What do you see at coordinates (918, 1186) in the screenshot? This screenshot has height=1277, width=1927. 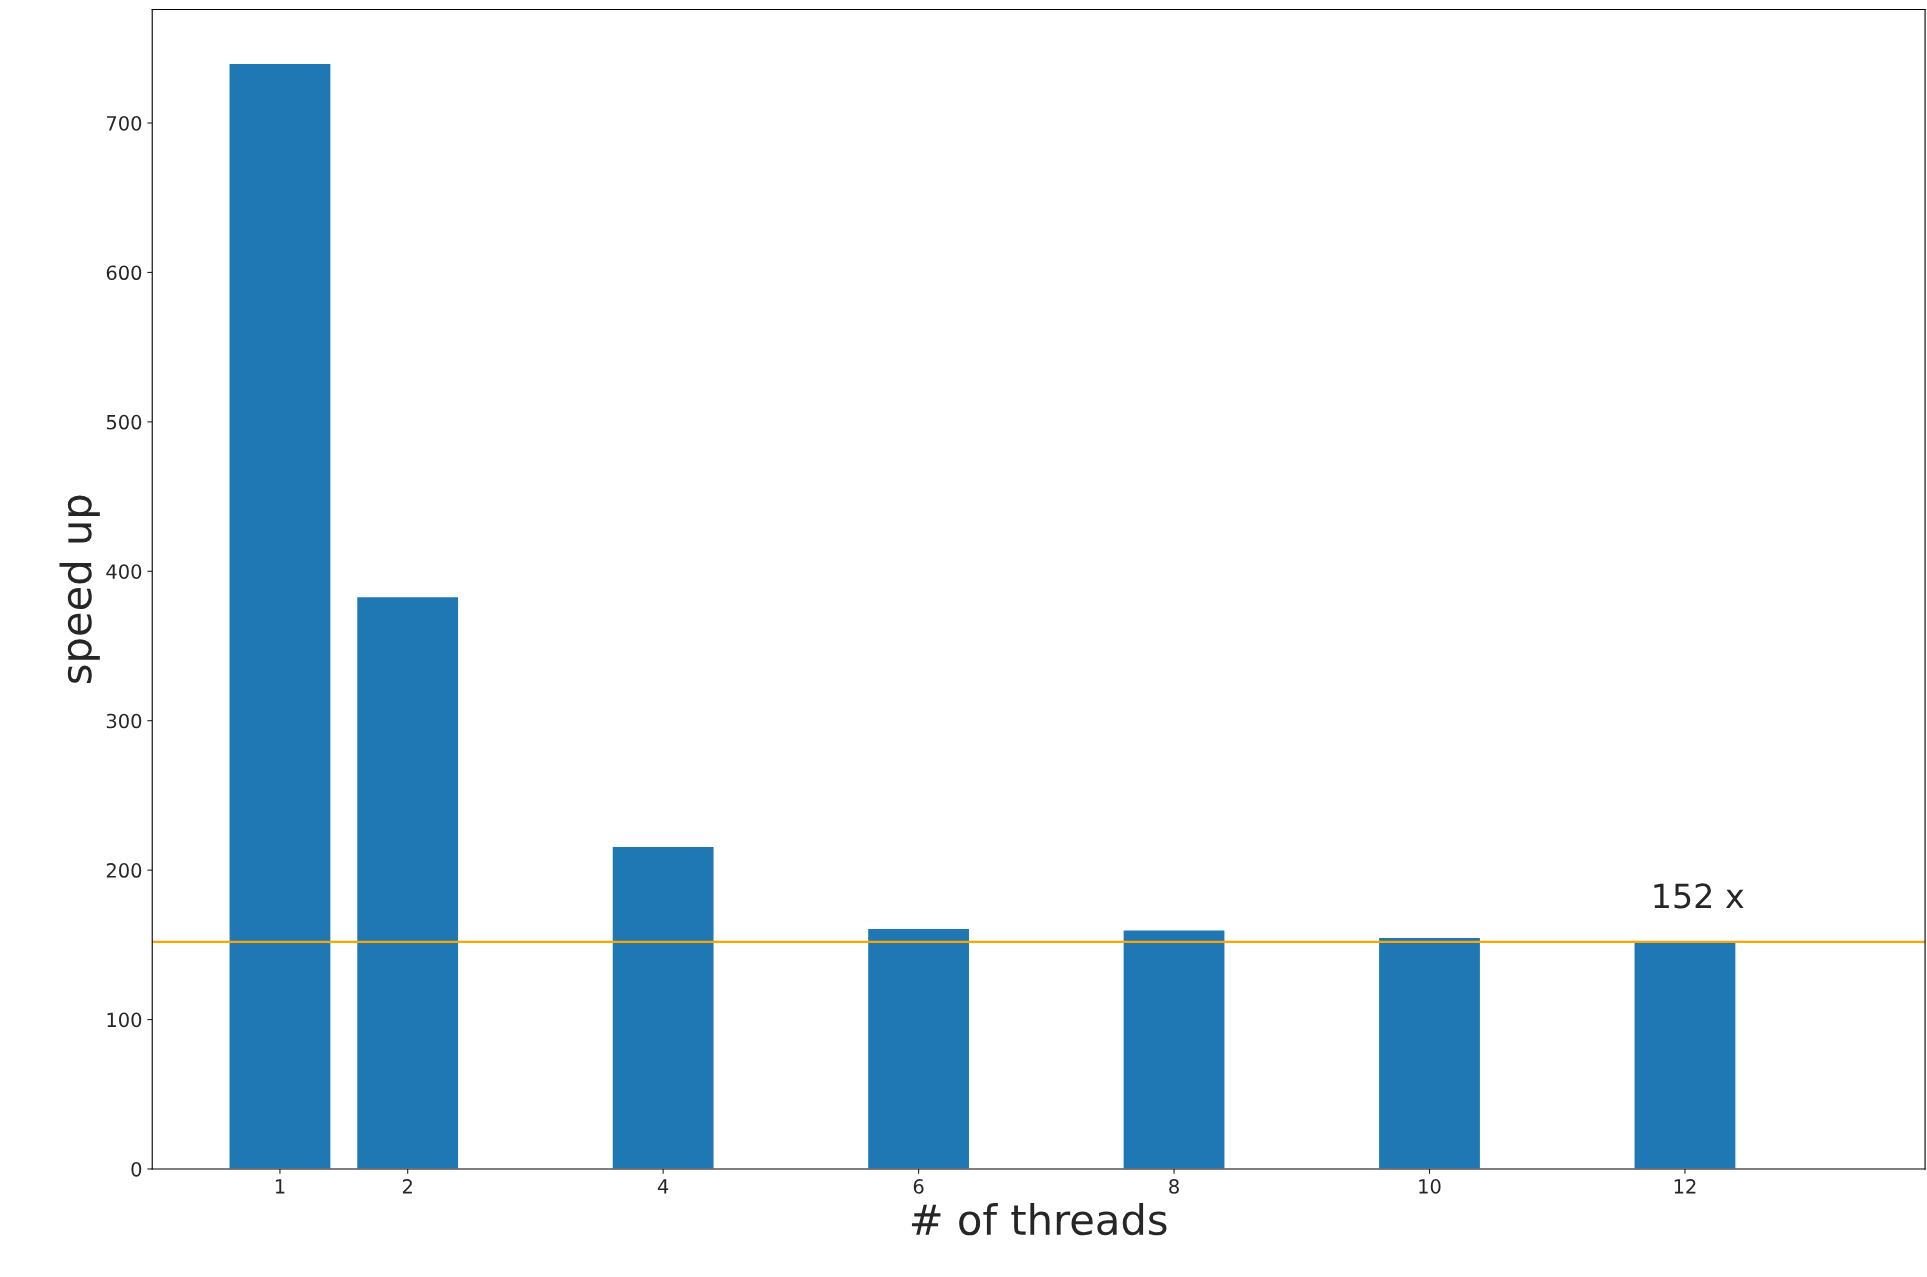 I see `x-tick-label: 6` at bounding box center [918, 1186].